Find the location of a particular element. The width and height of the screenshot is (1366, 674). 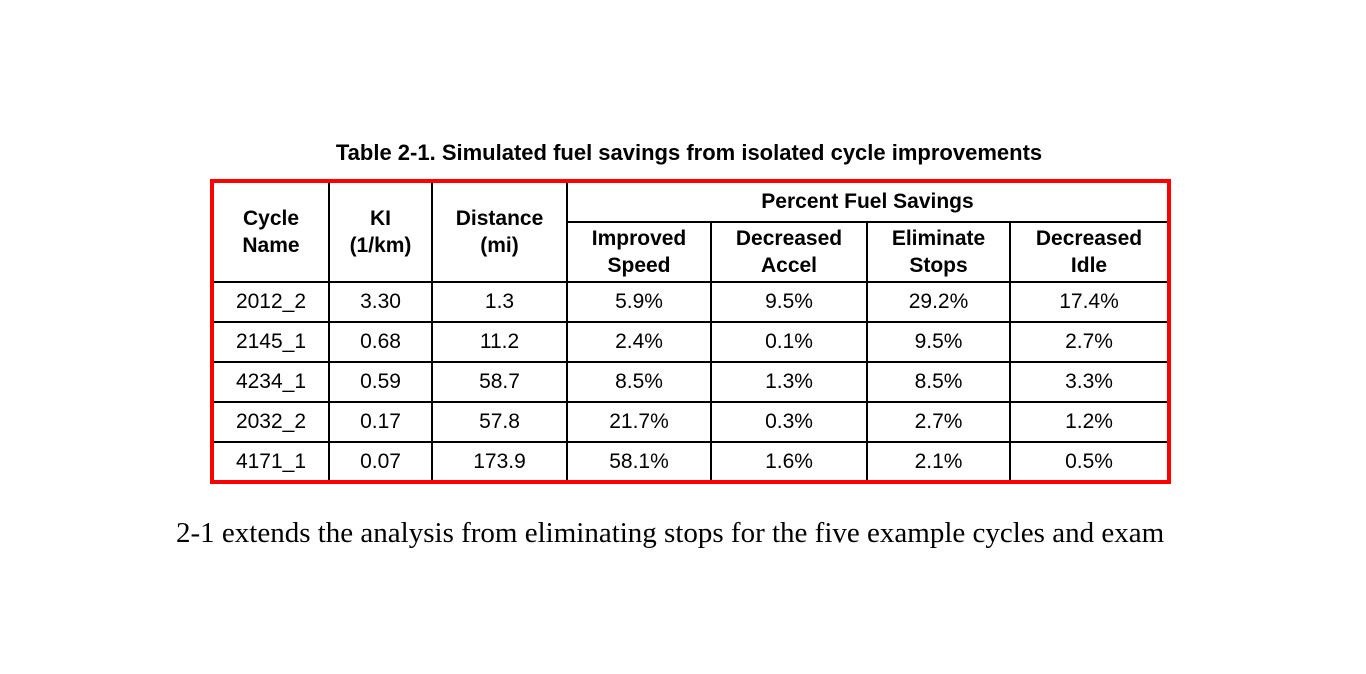

table-row: 4171_1 0.07 173.9 58.1% 1.6% 2.1% 0.5% is located at coordinates (690, 462).